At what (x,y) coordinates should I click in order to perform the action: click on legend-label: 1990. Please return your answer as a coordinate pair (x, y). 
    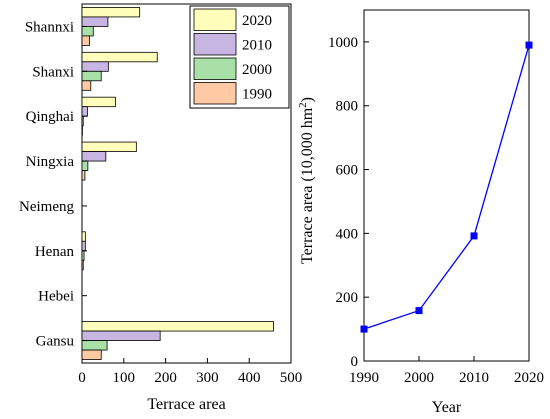
    Looking at the image, I should click on (257, 95).